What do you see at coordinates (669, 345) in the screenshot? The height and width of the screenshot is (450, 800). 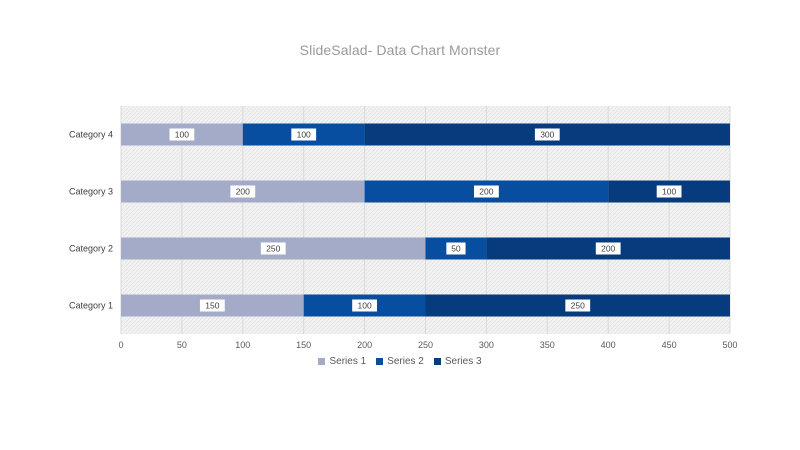 I see `x-tick-label: 450` at bounding box center [669, 345].